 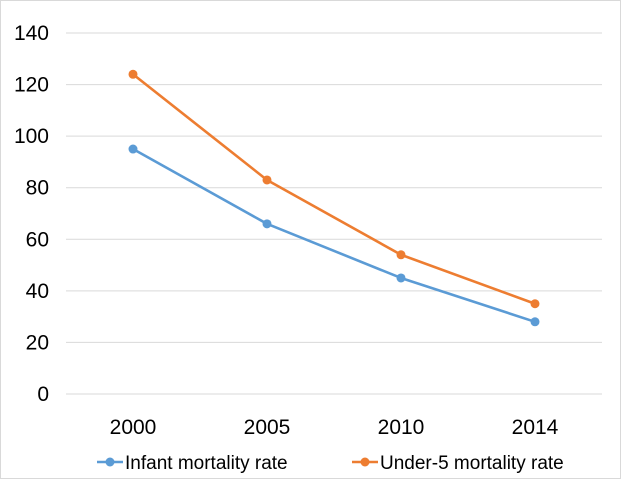 I want to click on y-axis-tick-labels: 0 20 40 60 80 100 120 140, so click(x=31, y=214).